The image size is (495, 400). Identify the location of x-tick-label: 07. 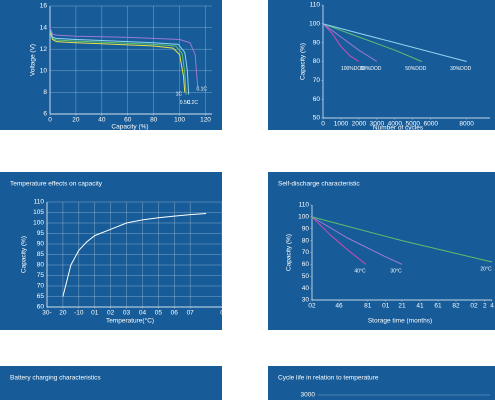
(191, 313).